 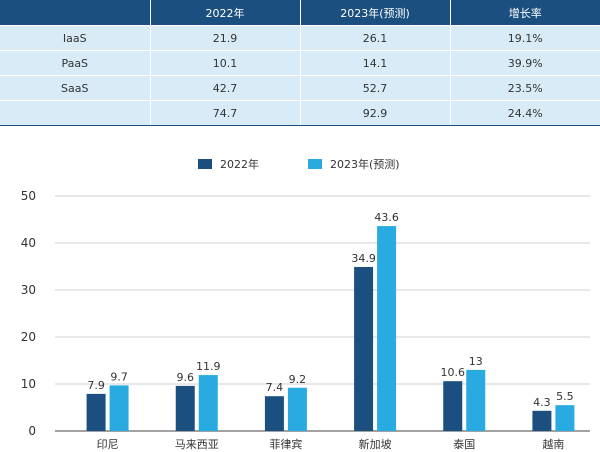 I want to click on table-header-row: 2022年 2023年(预测) 增长率, so click(x=300, y=13).